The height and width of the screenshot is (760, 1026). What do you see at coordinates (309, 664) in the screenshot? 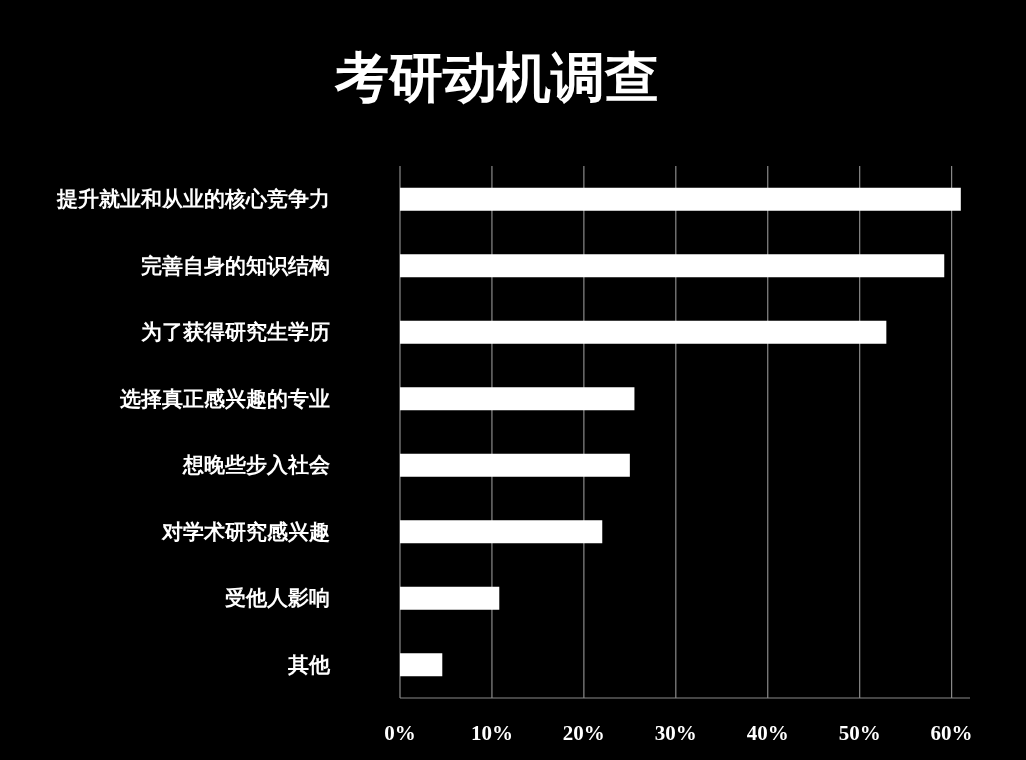
I see `y-tick-label: 其他` at bounding box center [309, 664].